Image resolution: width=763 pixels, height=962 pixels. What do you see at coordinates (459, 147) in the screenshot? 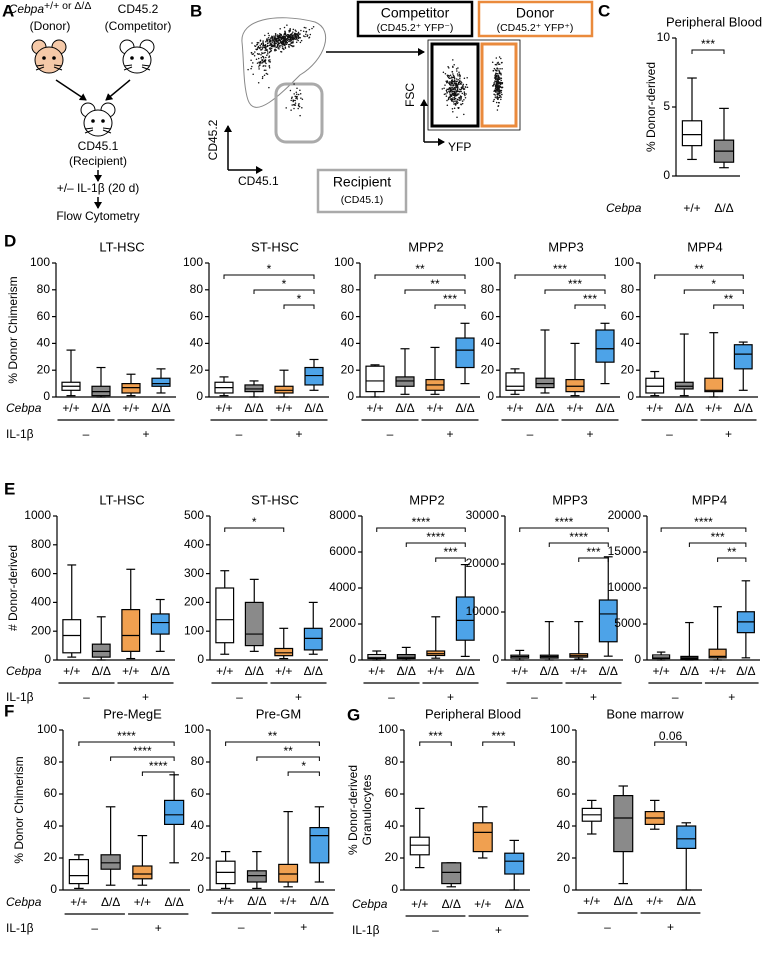
I see `axis-label: YFP` at bounding box center [459, 147].